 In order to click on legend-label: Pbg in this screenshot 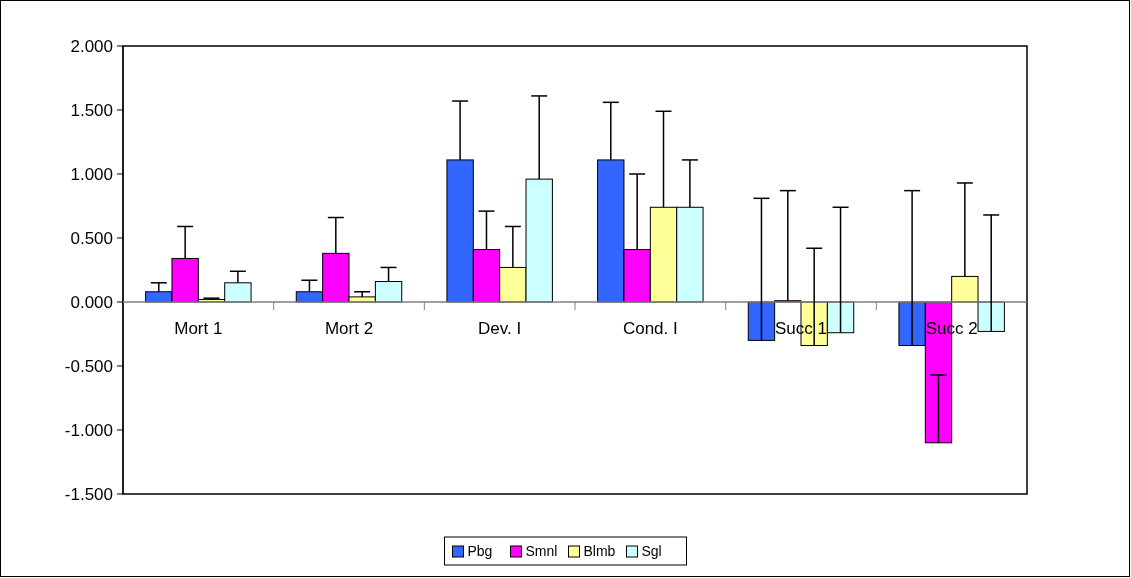, I will do `click(480, 551)`.